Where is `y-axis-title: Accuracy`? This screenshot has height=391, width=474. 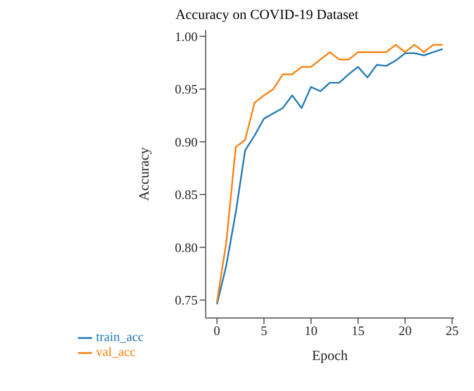
y-axis-title: Accuracy is located at coordinates (145, 174).